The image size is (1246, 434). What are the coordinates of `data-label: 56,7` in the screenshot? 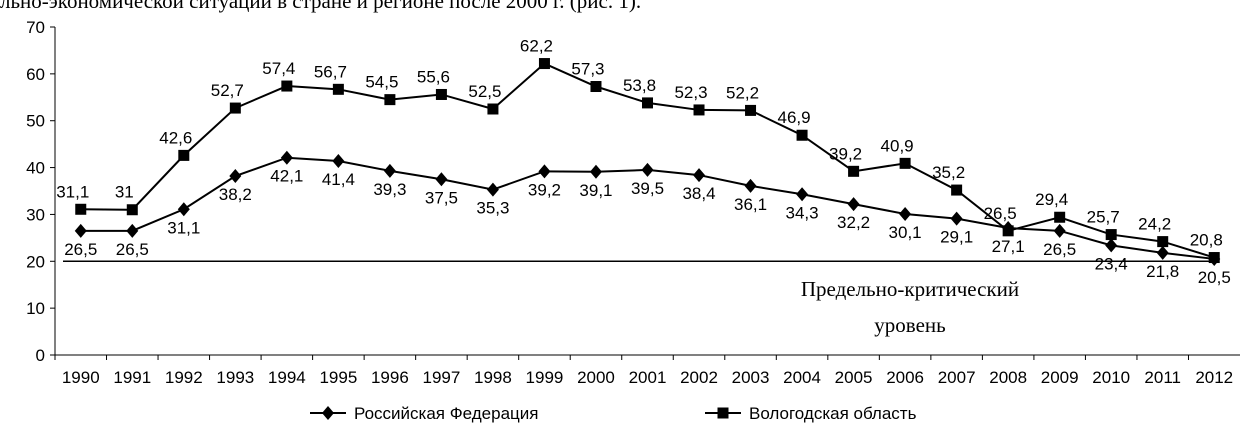 It's located at (330, 71).